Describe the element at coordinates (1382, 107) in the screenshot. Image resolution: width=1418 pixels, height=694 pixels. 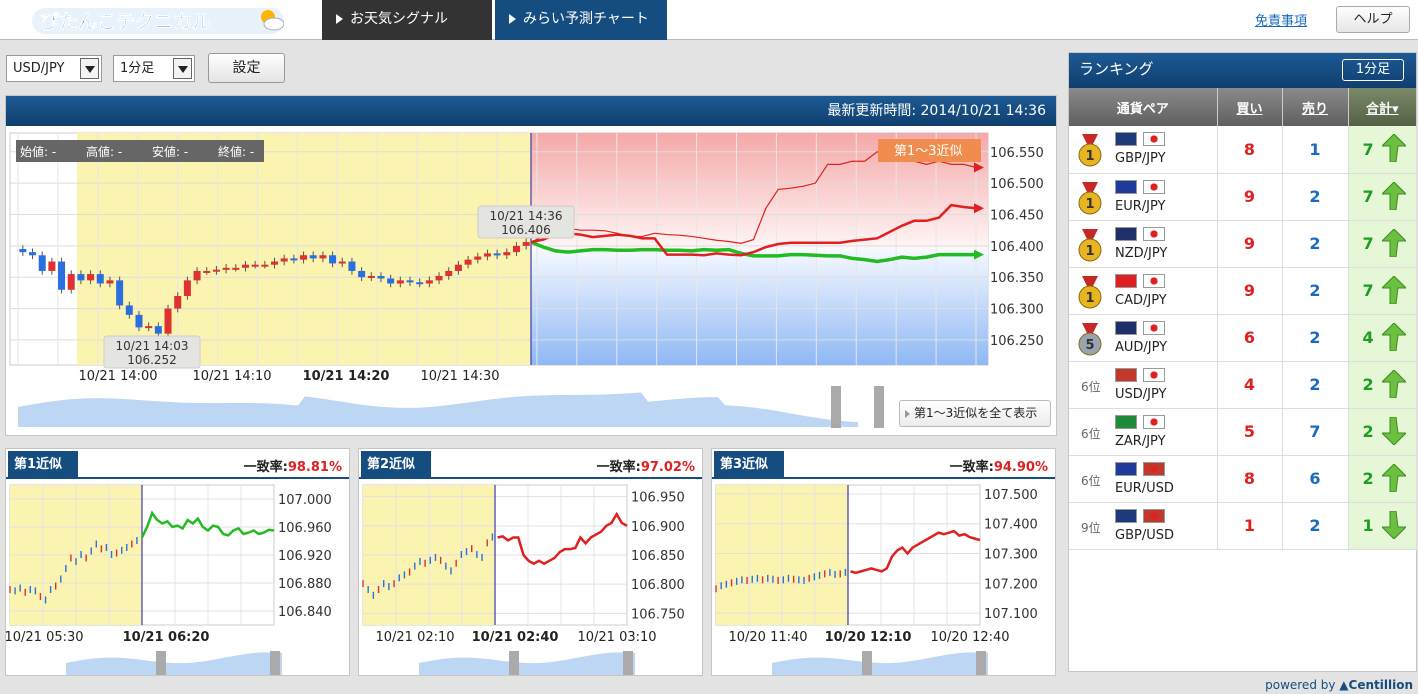
I see `col-total: 合計▾` at that location.